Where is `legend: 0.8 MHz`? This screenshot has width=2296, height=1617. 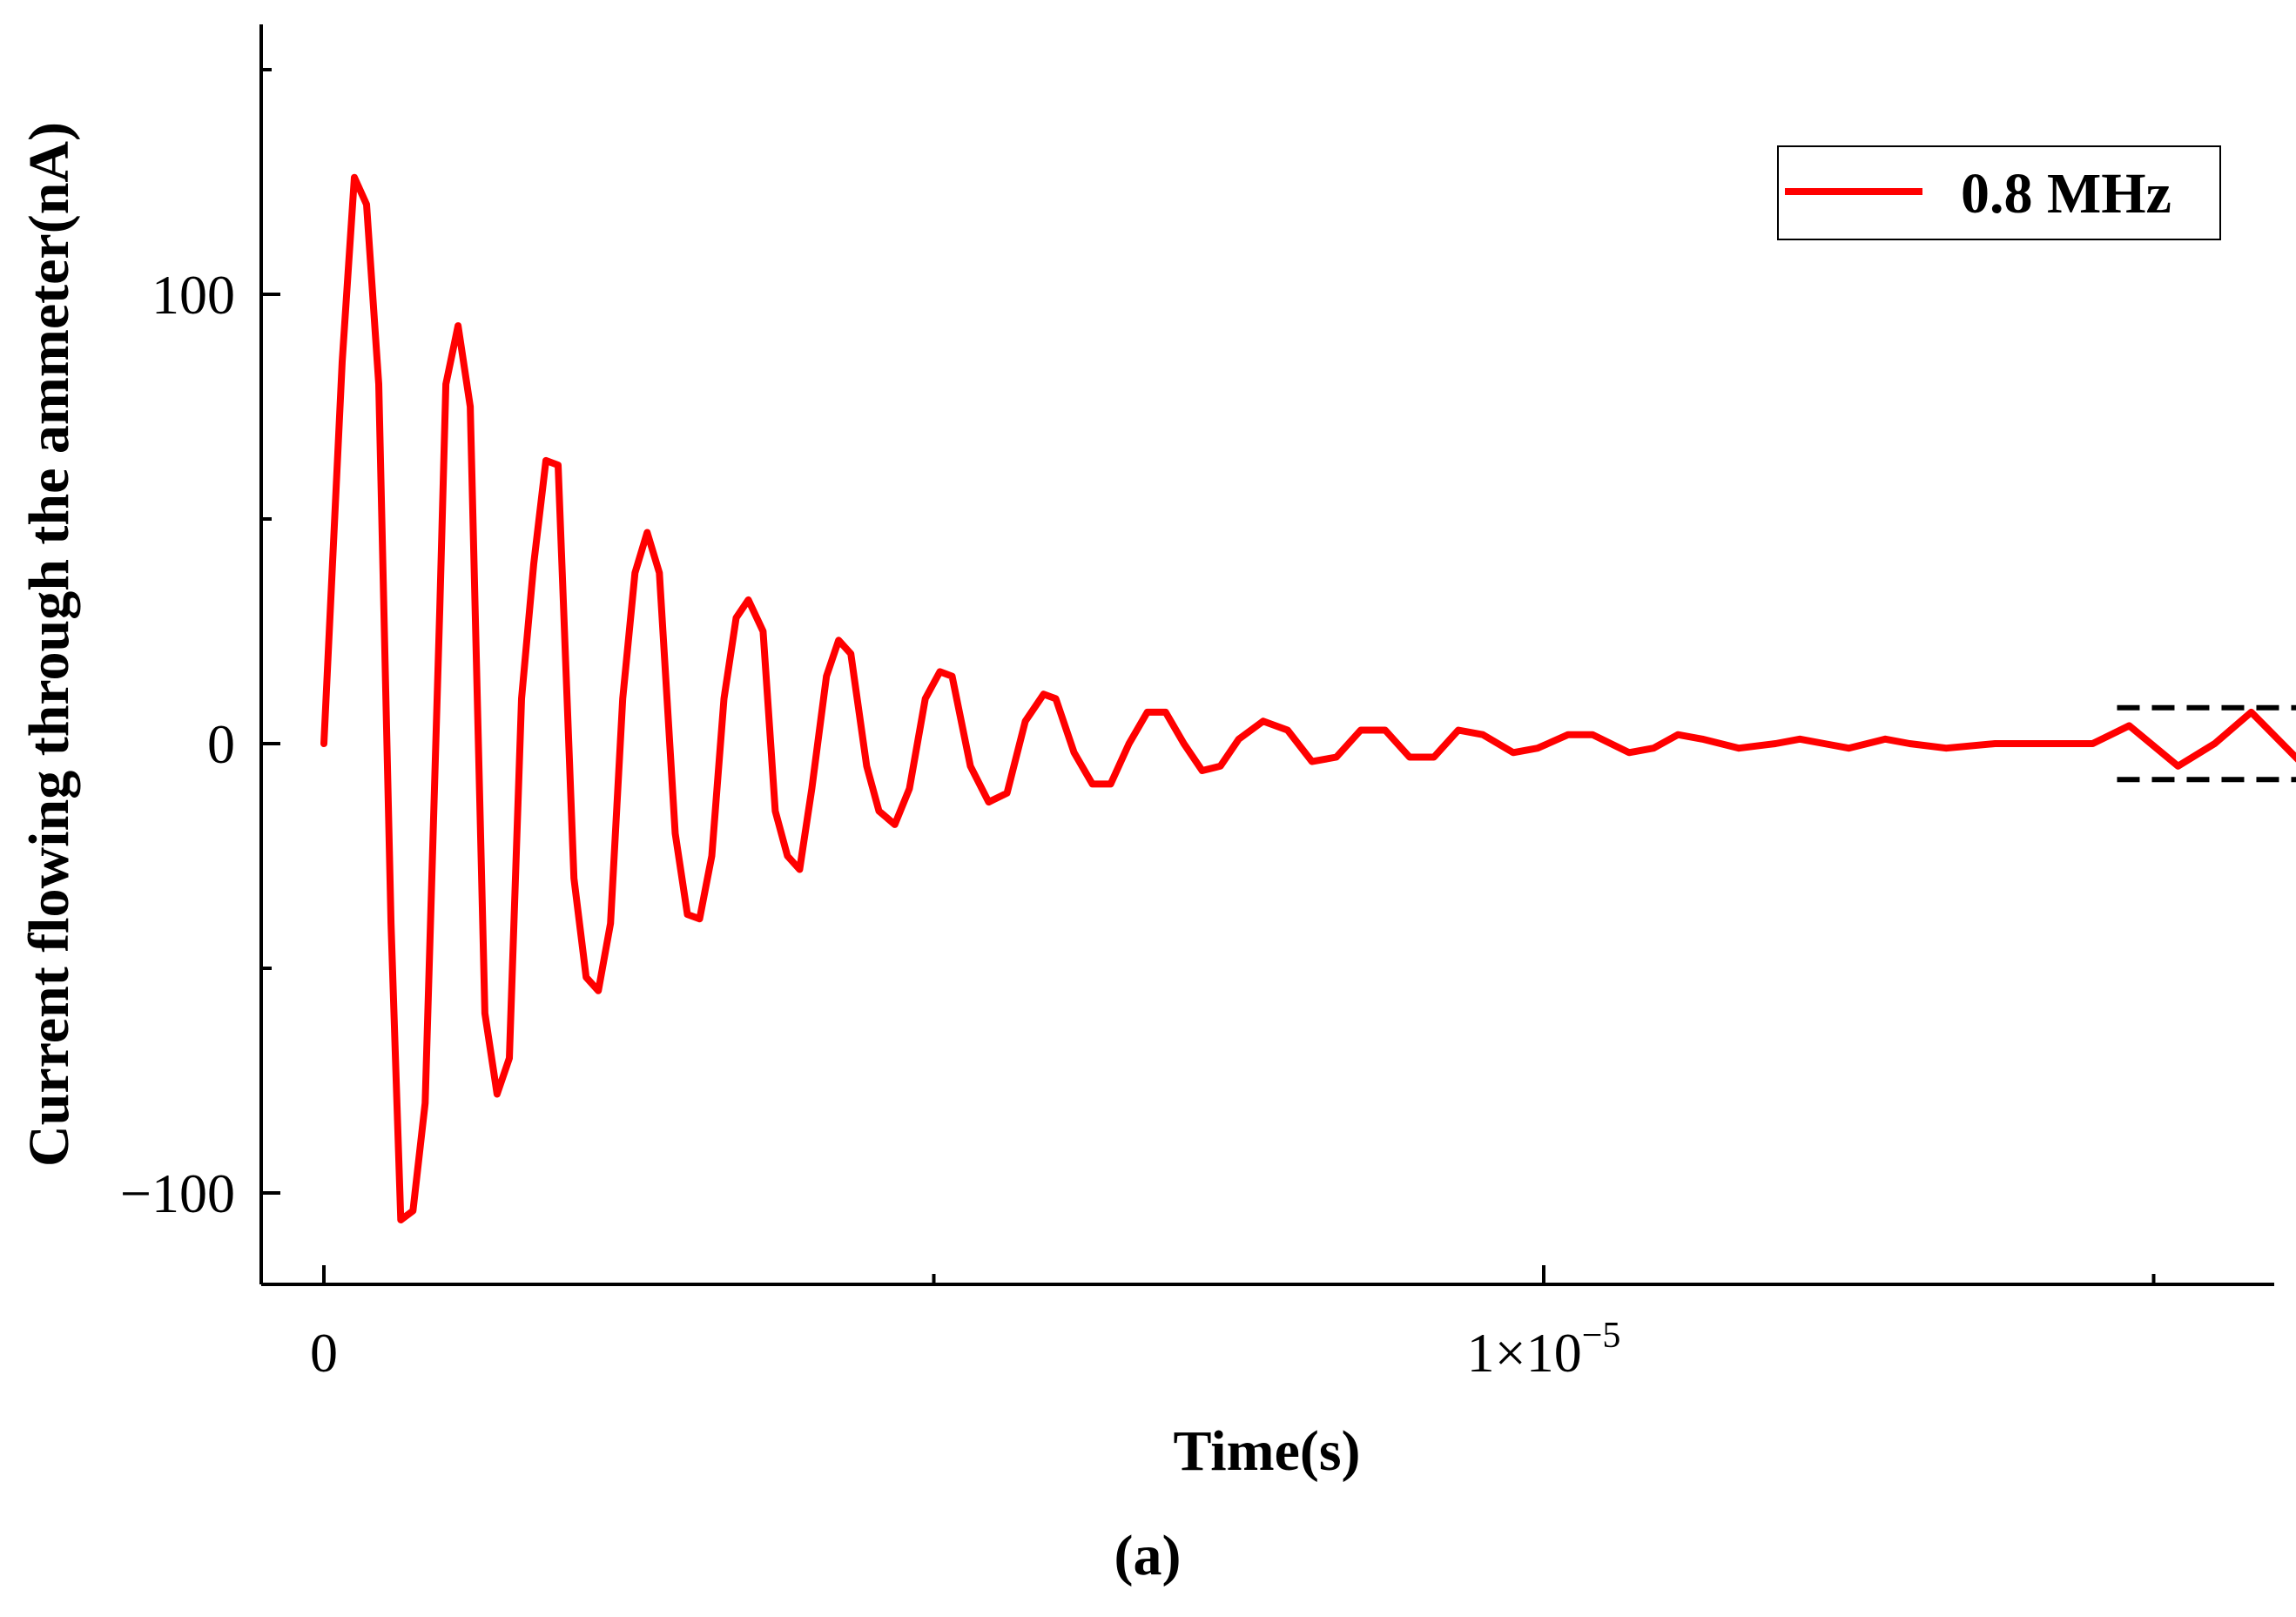
legend: 0.8 MHz is located at coordinates (1999, 192).